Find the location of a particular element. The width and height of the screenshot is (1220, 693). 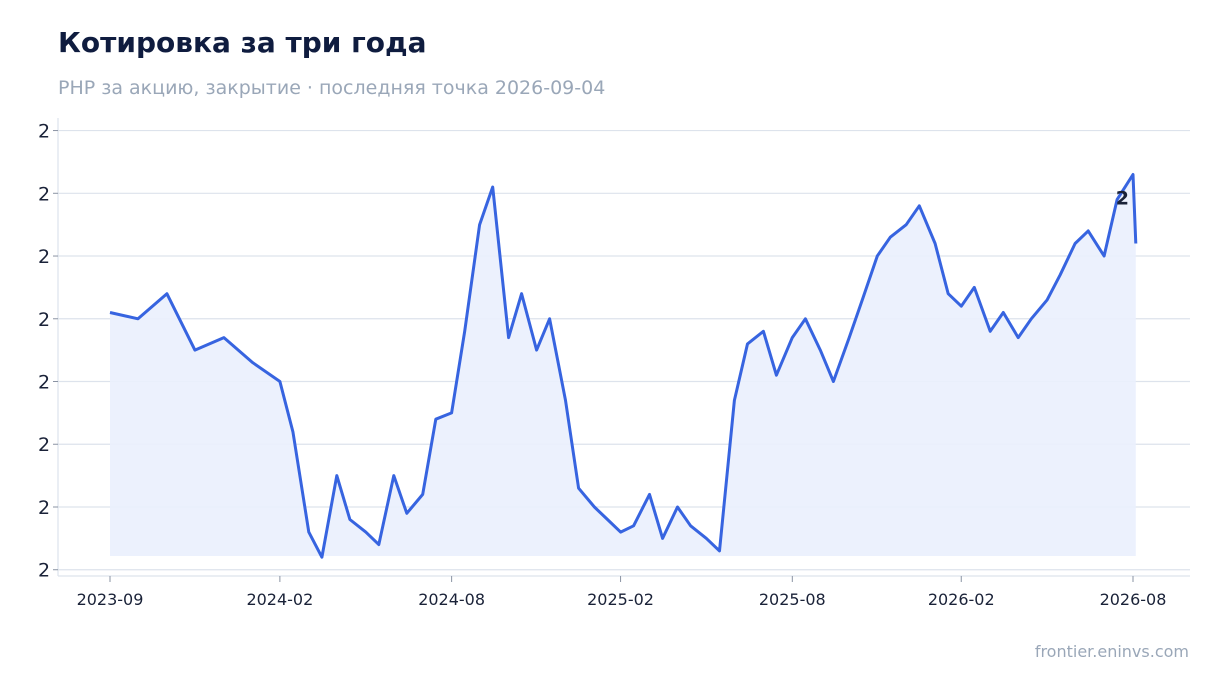

x-tick-label: 2023-09 is located at coordinates (110, 599).